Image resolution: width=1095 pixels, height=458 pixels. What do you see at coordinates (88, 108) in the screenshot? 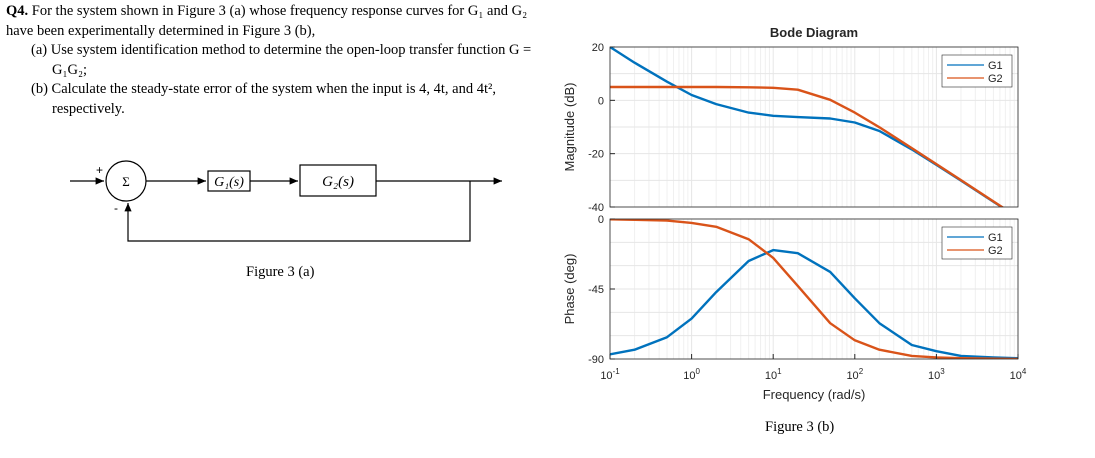
I see `part-b-line-2: respectively.` at bounding box center [88, 108].